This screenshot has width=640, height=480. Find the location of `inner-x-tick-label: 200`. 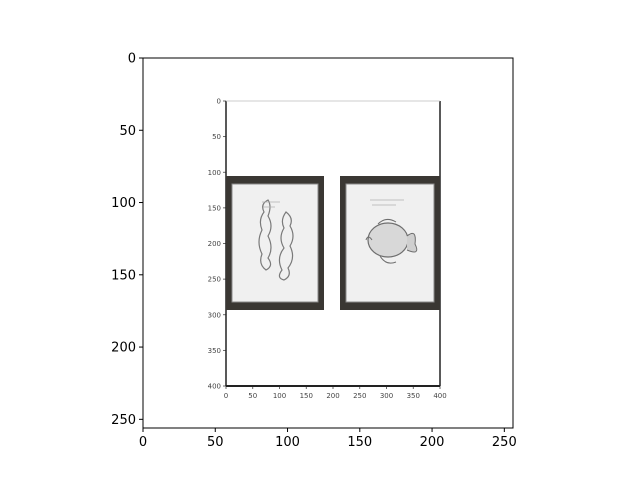

inner-x-tick-label: 200 is located at coordinates (332, 396).